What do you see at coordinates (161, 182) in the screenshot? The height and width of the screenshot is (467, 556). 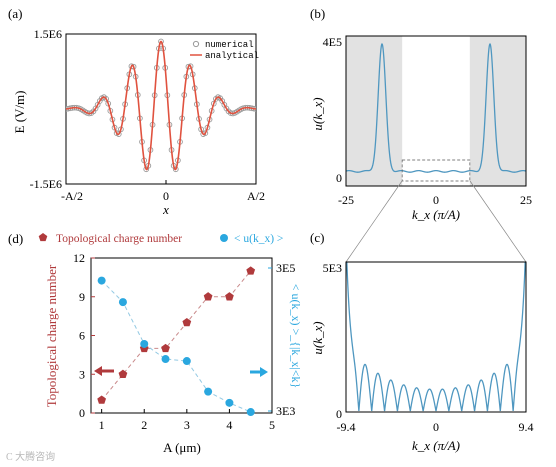 I see `panel-a-ticks` at bounding box center [161, 182].